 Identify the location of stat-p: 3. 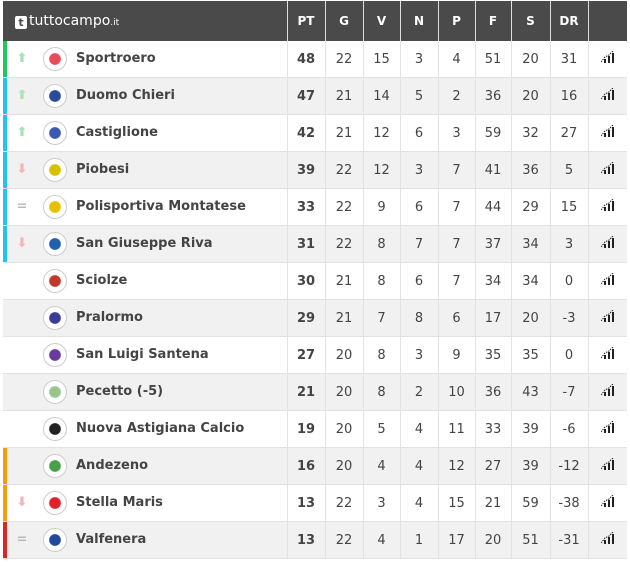
(456, 133).